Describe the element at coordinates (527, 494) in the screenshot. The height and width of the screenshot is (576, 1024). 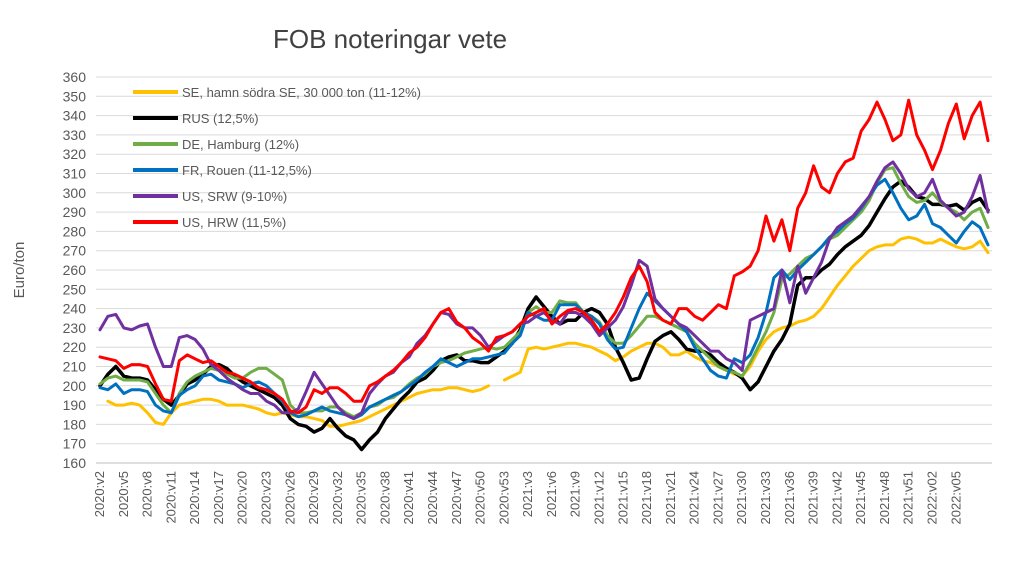
I see `x-tick-label: 2021:v3` at that location.